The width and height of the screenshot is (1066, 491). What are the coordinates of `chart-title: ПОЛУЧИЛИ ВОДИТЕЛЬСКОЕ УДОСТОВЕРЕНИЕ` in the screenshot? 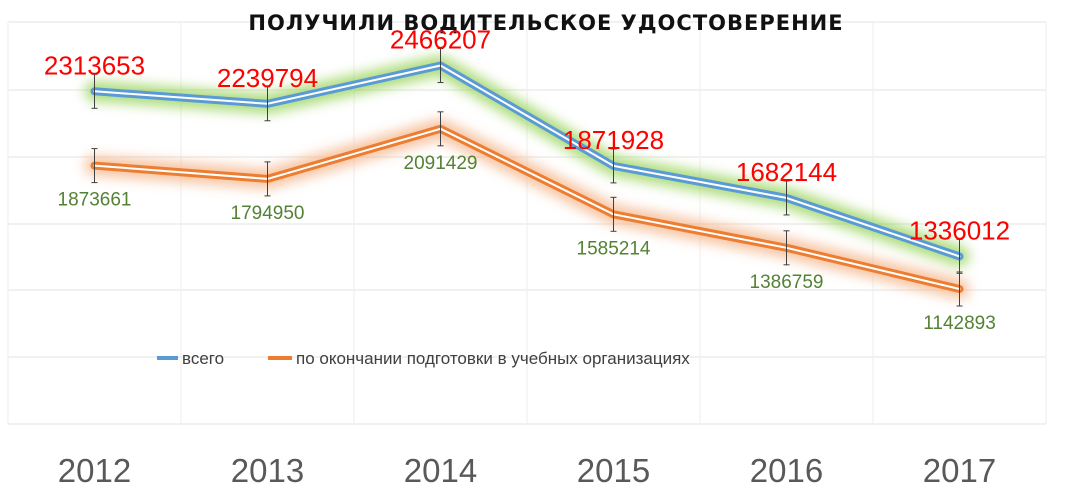 It's located at (545, 23).